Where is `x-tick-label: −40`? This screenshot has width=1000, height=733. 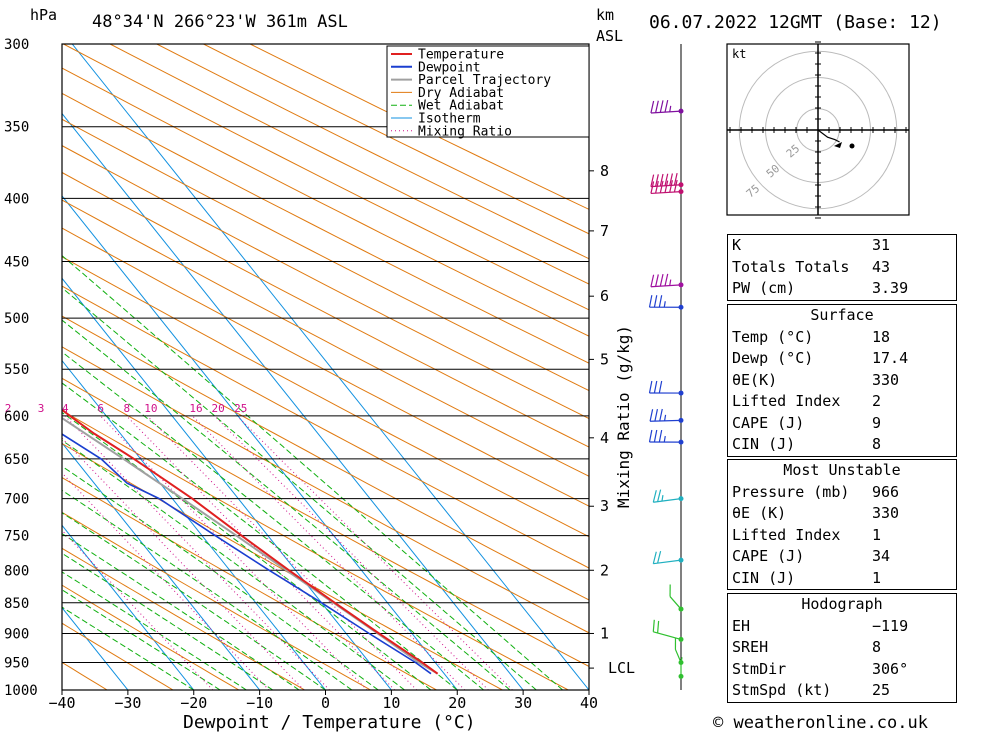 x-tick-label: −40 is located at coordinates (61, 703).